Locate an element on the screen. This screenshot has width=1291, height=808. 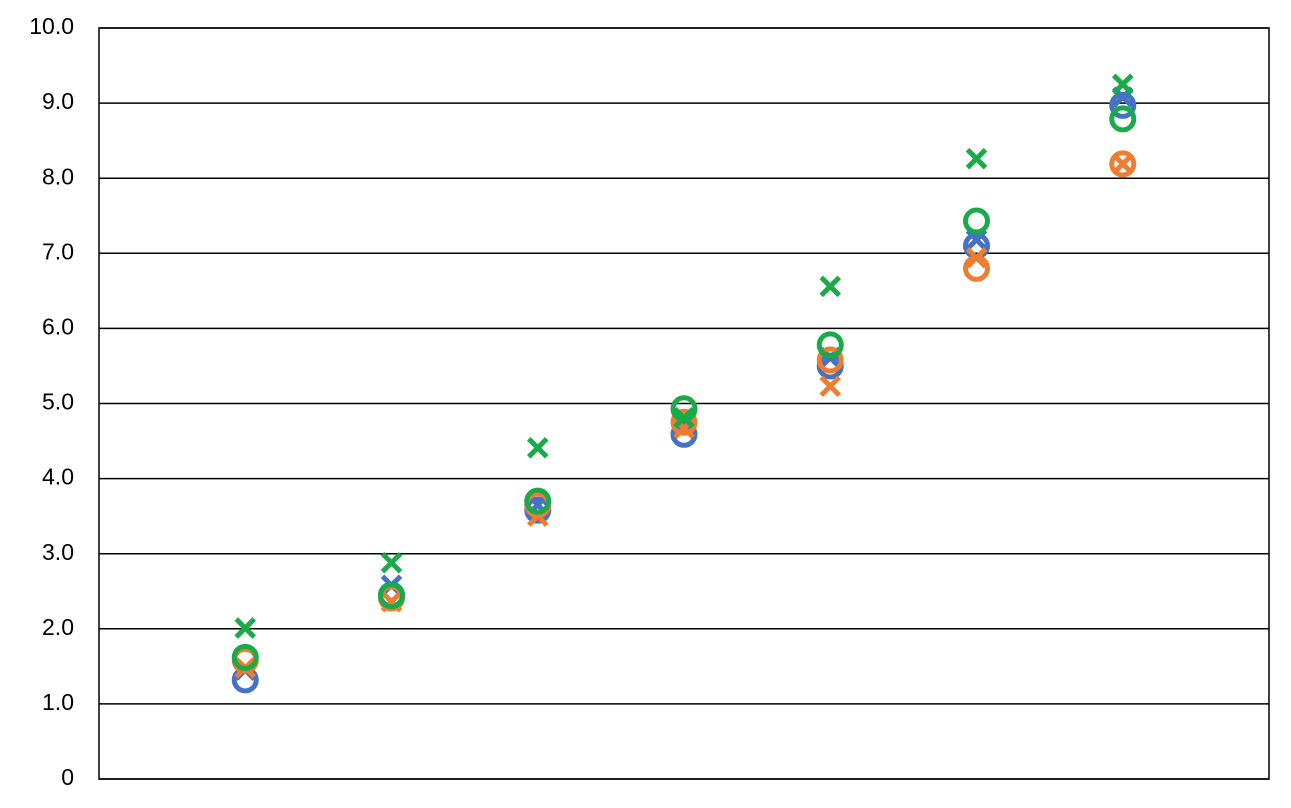
y-tick-label: 5.0 is located at coordinates (58, 402).